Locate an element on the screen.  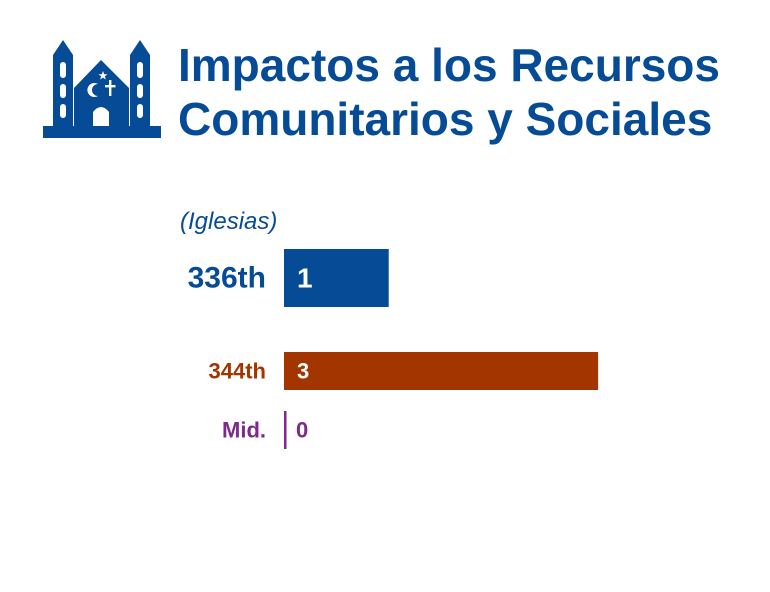
category-label-mid: Mid. is located at coordinates (244, 430).